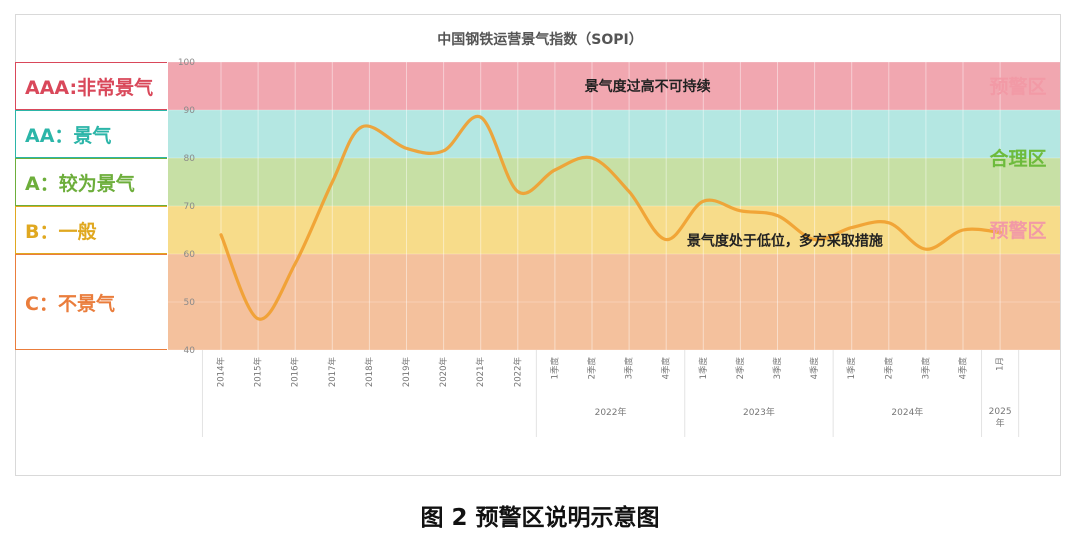  Describe the element at coordinates (648, 86) in the screenshot. I see `annotation-text: 景气度过高不可持续` at that location.